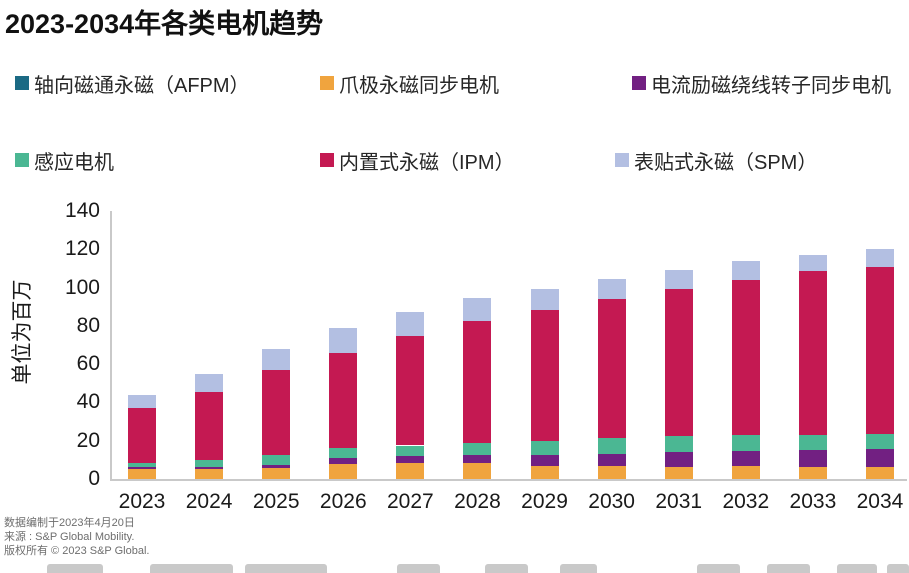 The image size is (909, 573). I want to click on x-tick-label: 2027, so click(410, 501).